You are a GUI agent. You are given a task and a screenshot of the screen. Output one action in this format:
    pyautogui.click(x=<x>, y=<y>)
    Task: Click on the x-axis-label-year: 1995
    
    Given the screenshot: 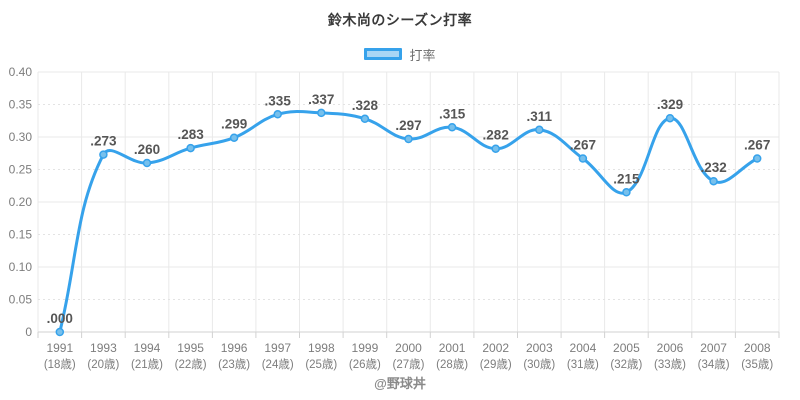 What is the action you would take?
    pyautogui.click(x=190, y=348)
    